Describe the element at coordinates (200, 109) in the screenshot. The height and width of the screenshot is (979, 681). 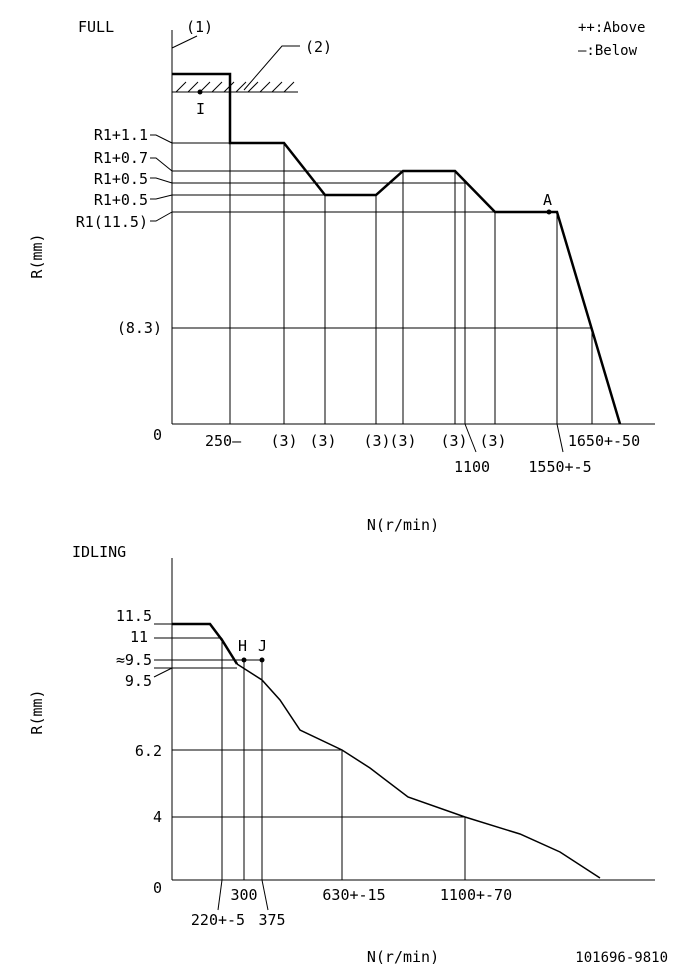
I see `point-I-label: I` at that location.